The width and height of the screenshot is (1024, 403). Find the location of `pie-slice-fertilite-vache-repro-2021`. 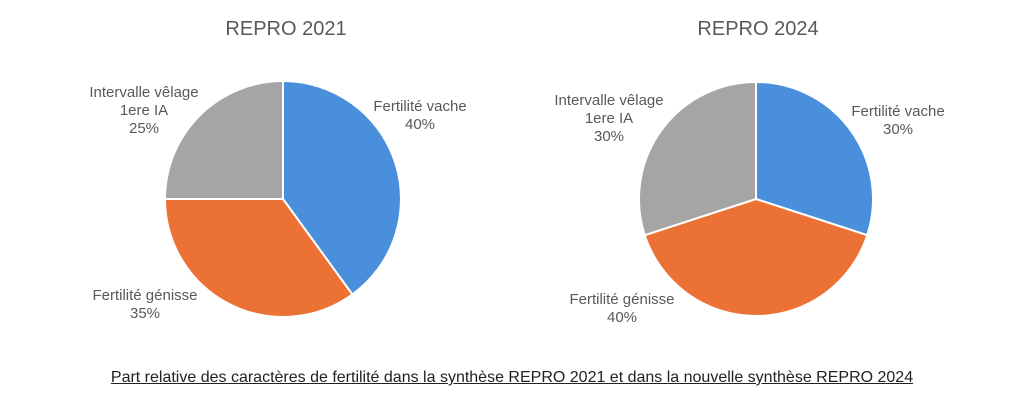

pie-slice-fertilite-vache-repro-2021 is located at coordinates (342, 187).